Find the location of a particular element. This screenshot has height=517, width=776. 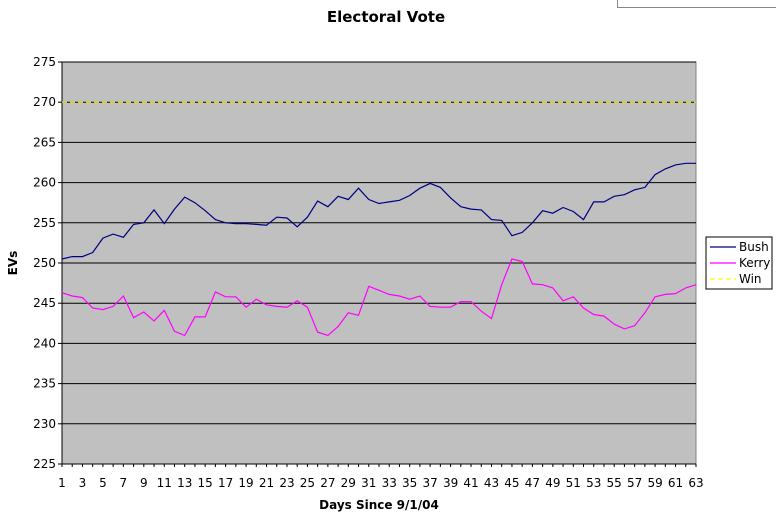

x-tick-label: 21 is located at coordinates (266, 483).